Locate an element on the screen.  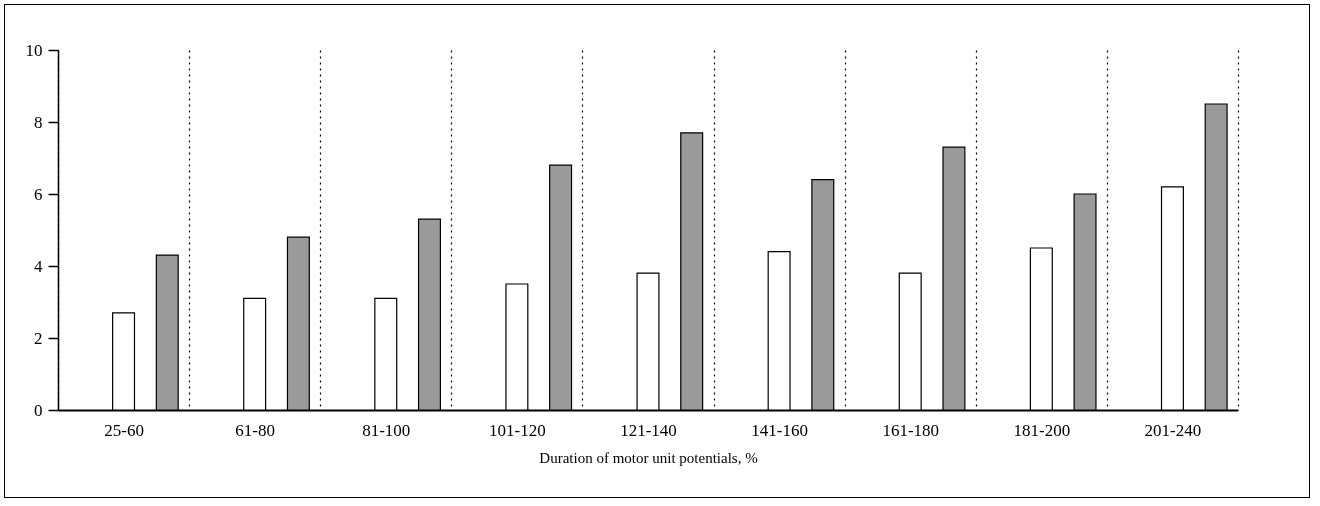
x-tick-label: 141-160 is located at coordinates (779, 430).